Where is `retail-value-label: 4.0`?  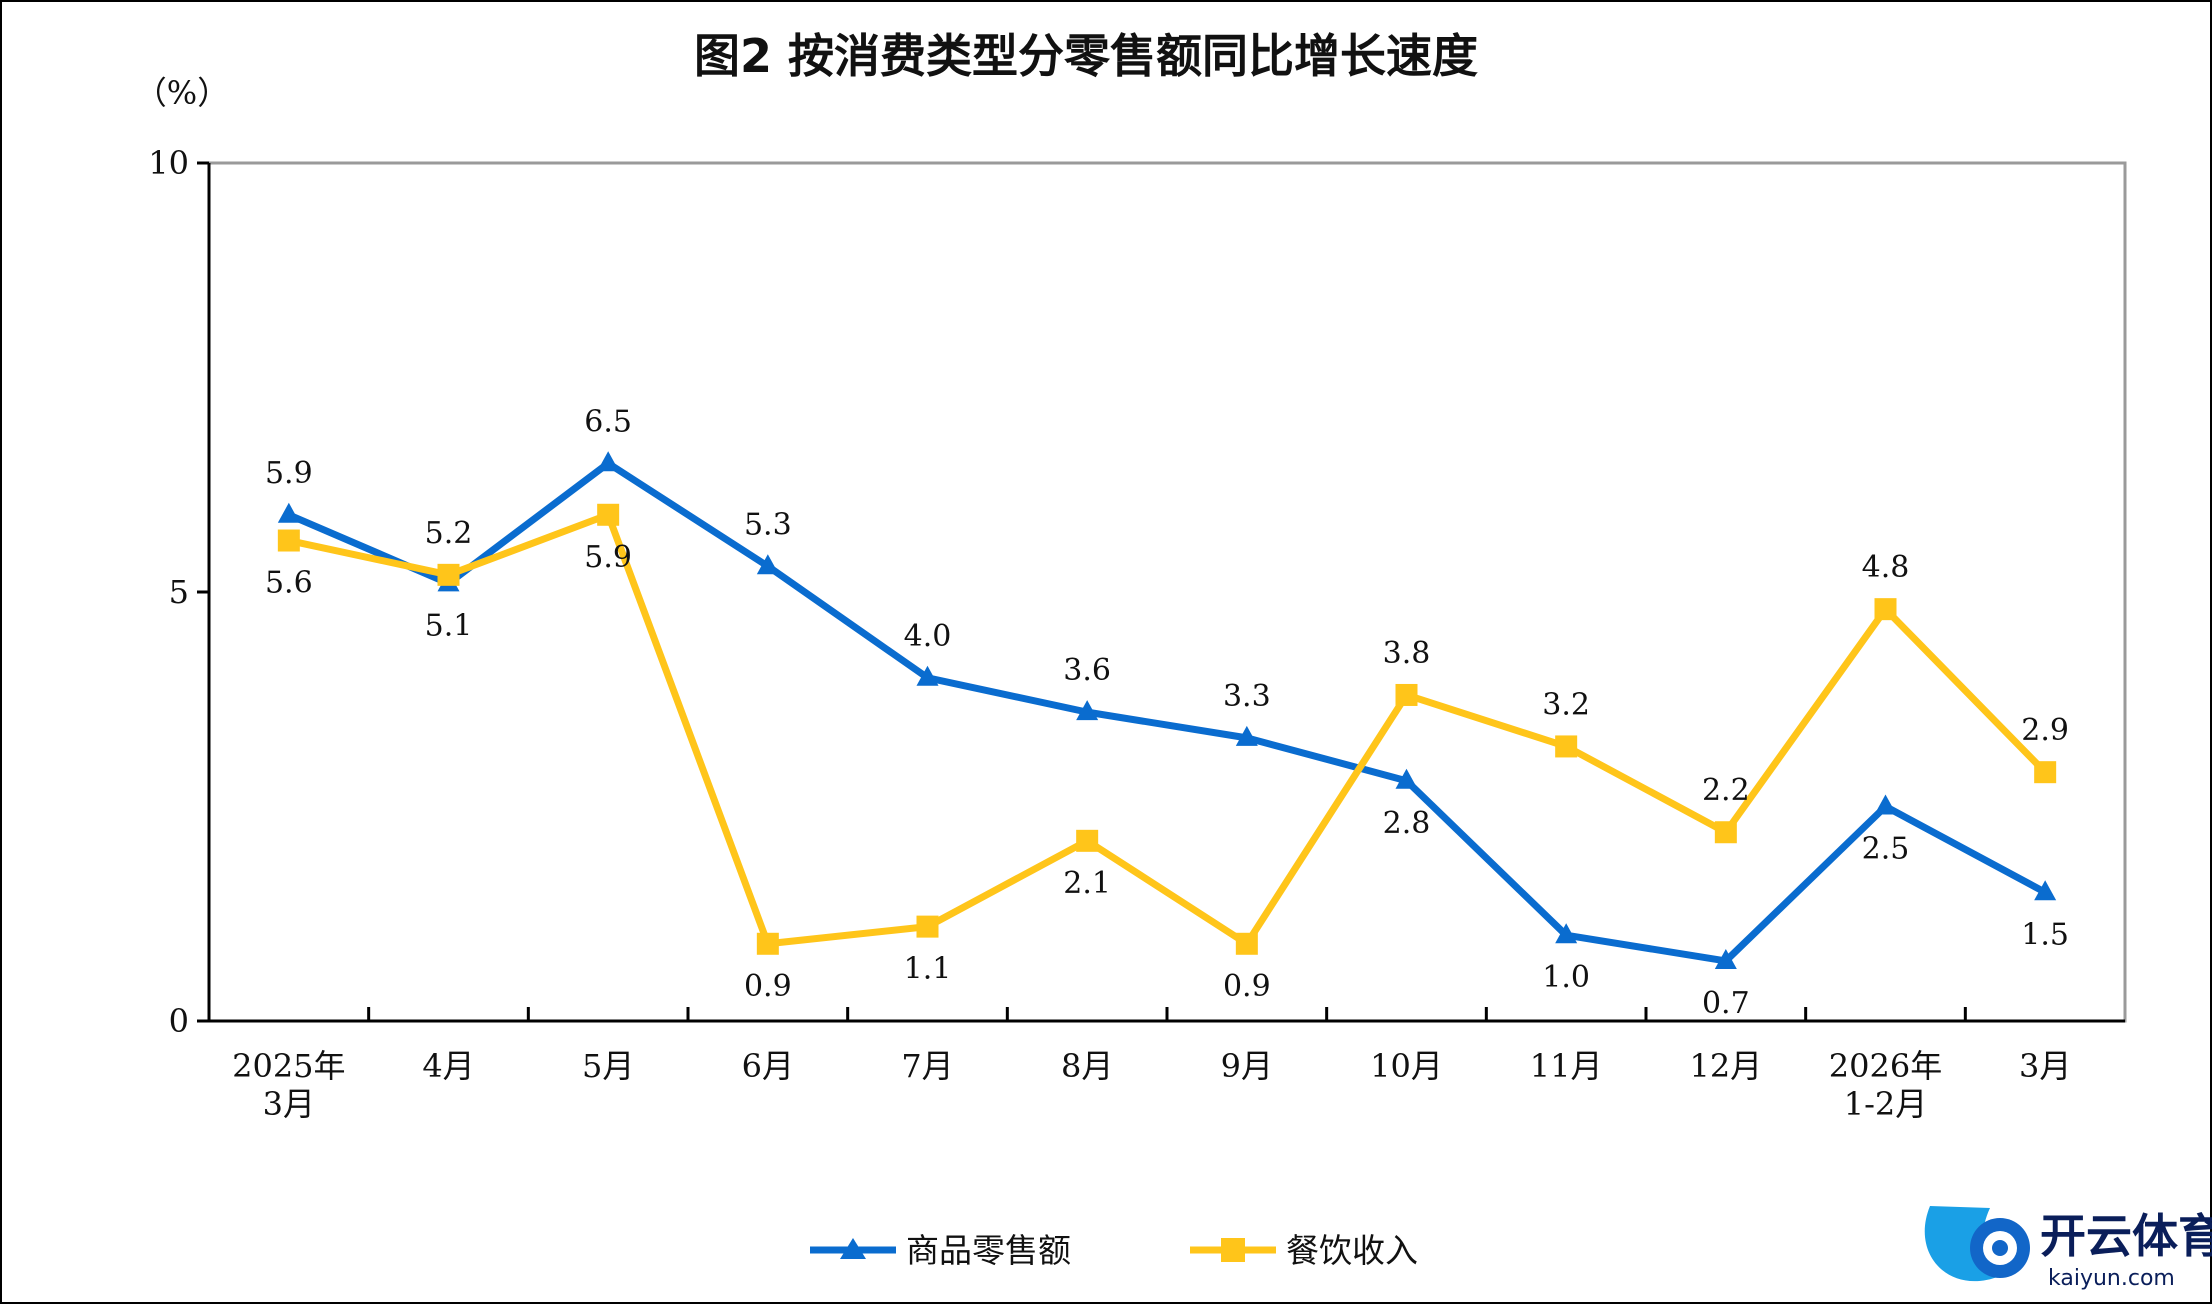 retail-value-label: 4.0 is located at coordinates (928, 636).